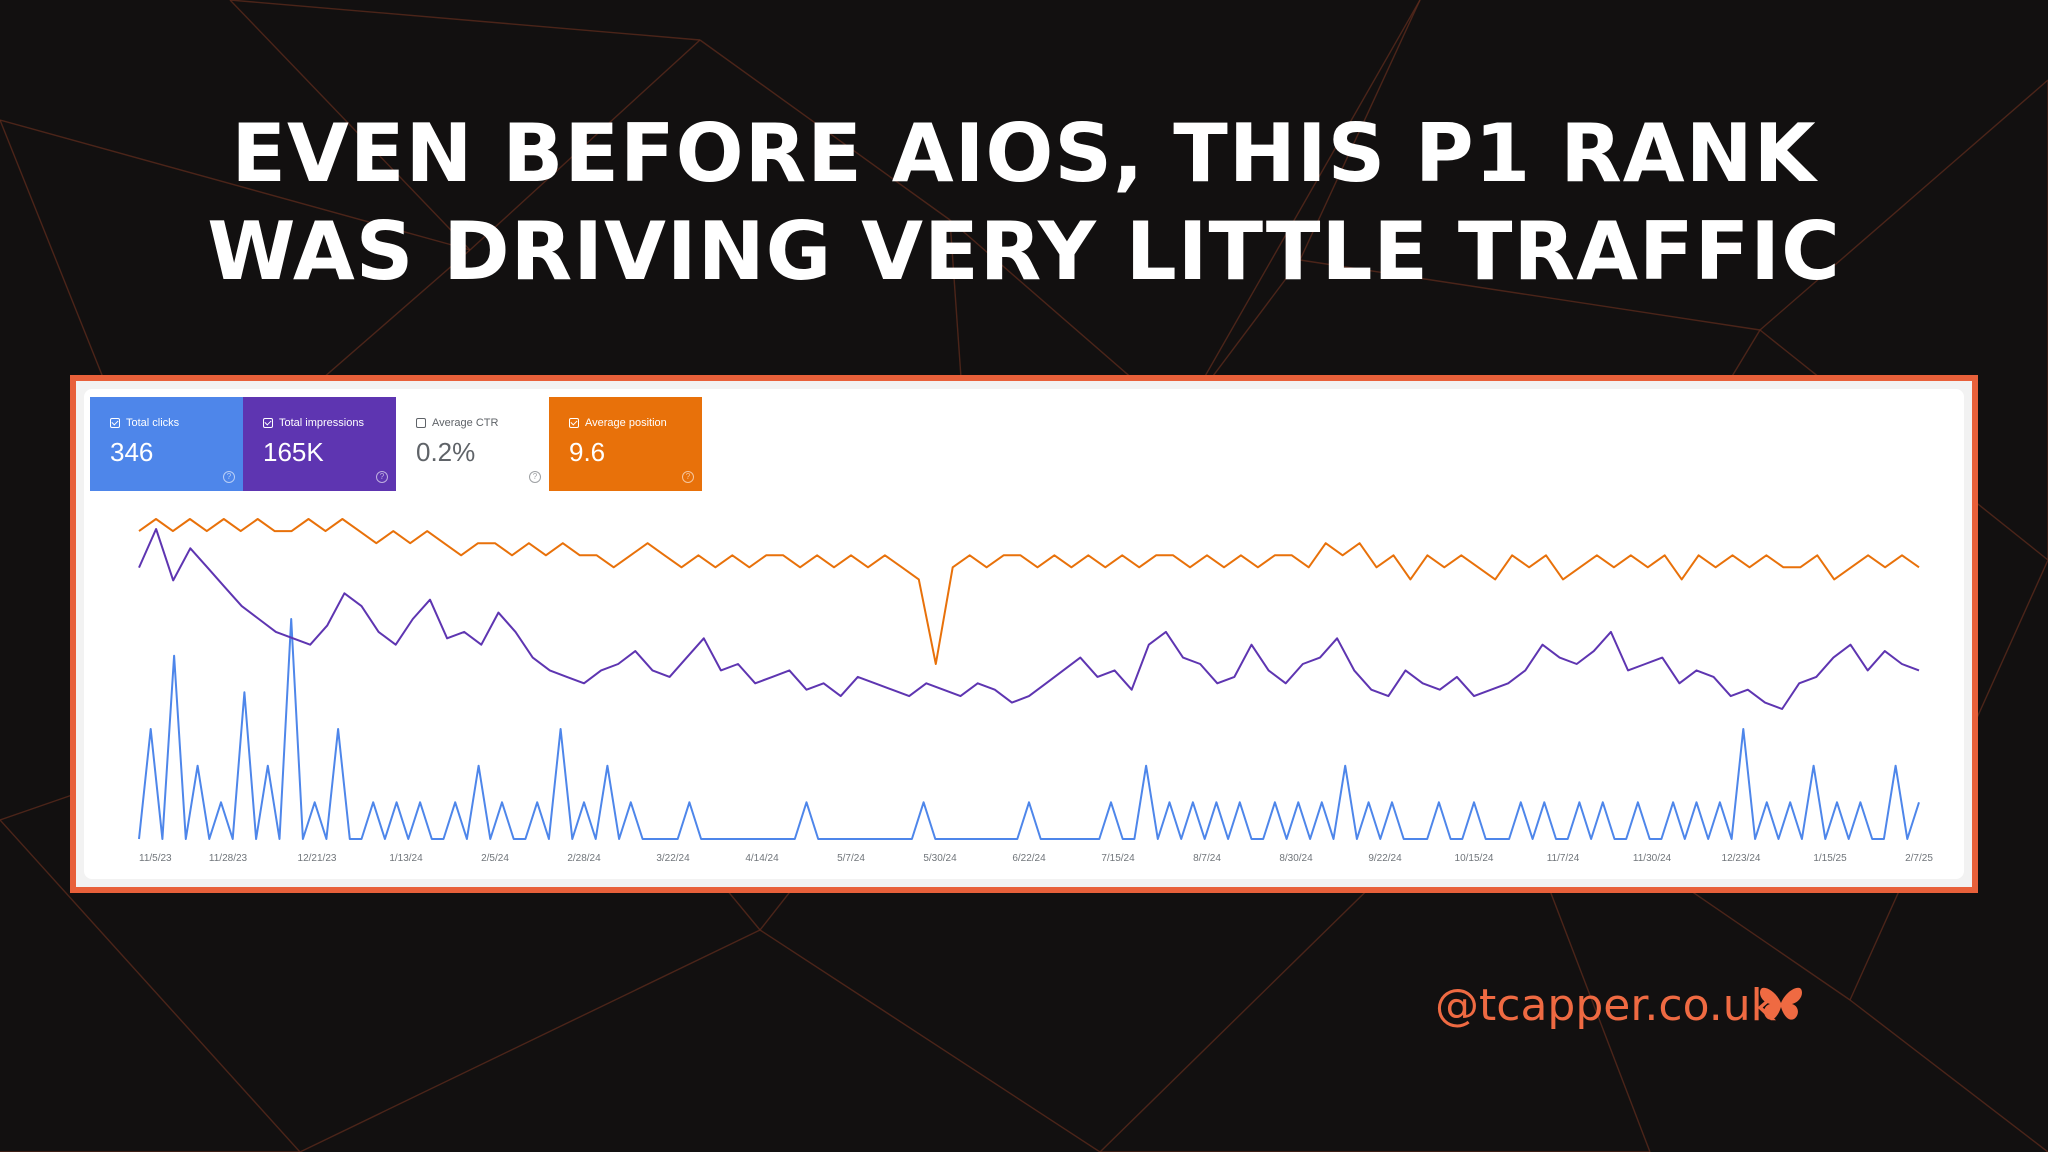 The width and height of the screenshot is (2048, 1152). What do you see at coordinates (495, 858) in the screenshot?
I see `x-tick-label: 2/5/24` at bounding box center [495, 858].